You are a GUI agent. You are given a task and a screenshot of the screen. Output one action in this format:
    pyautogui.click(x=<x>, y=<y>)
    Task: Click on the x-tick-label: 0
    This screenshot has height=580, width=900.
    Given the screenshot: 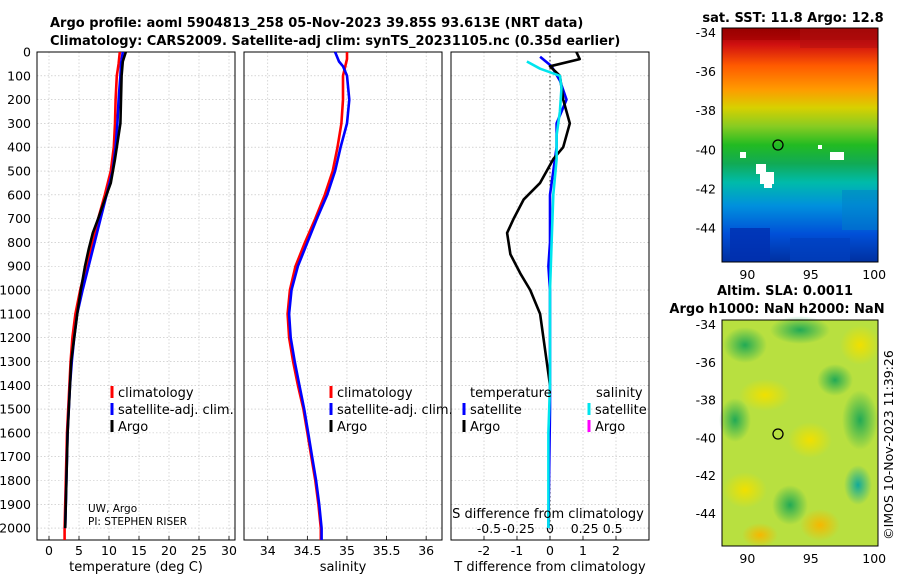 What is the action you would take?
    pyautogui.click(x=49, y=550)
    